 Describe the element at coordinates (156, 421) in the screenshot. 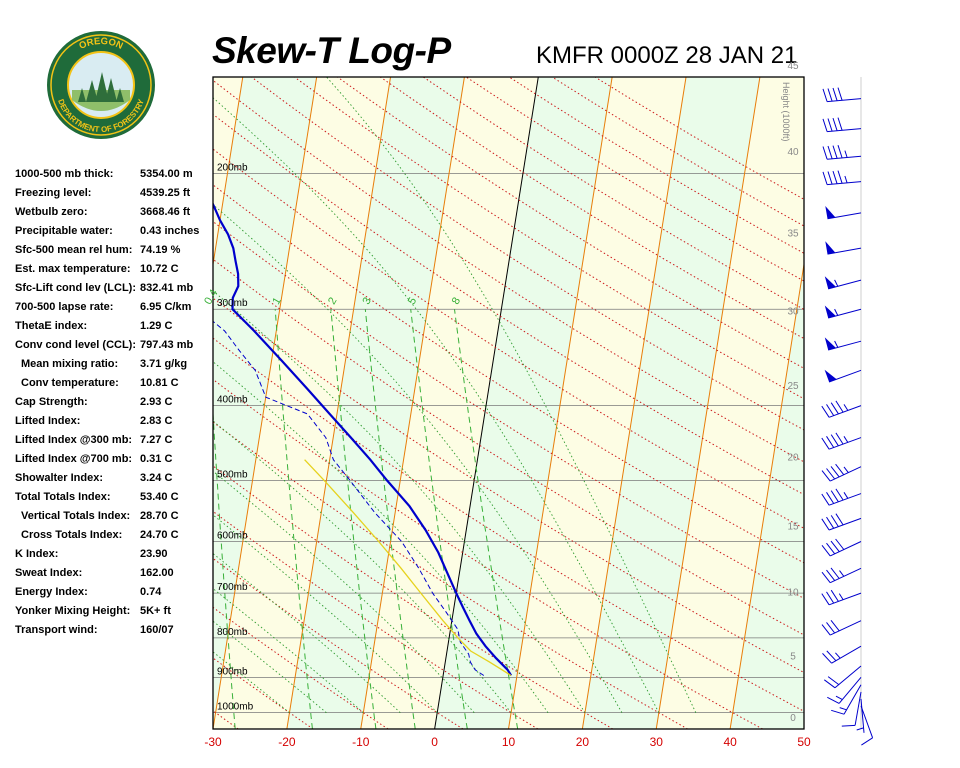

I see `stat-value: 2.83 C` at that location.